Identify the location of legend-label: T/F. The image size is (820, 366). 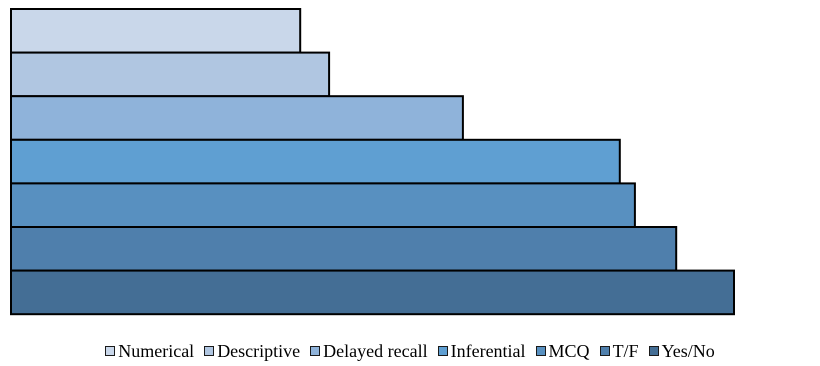
(625, 350).